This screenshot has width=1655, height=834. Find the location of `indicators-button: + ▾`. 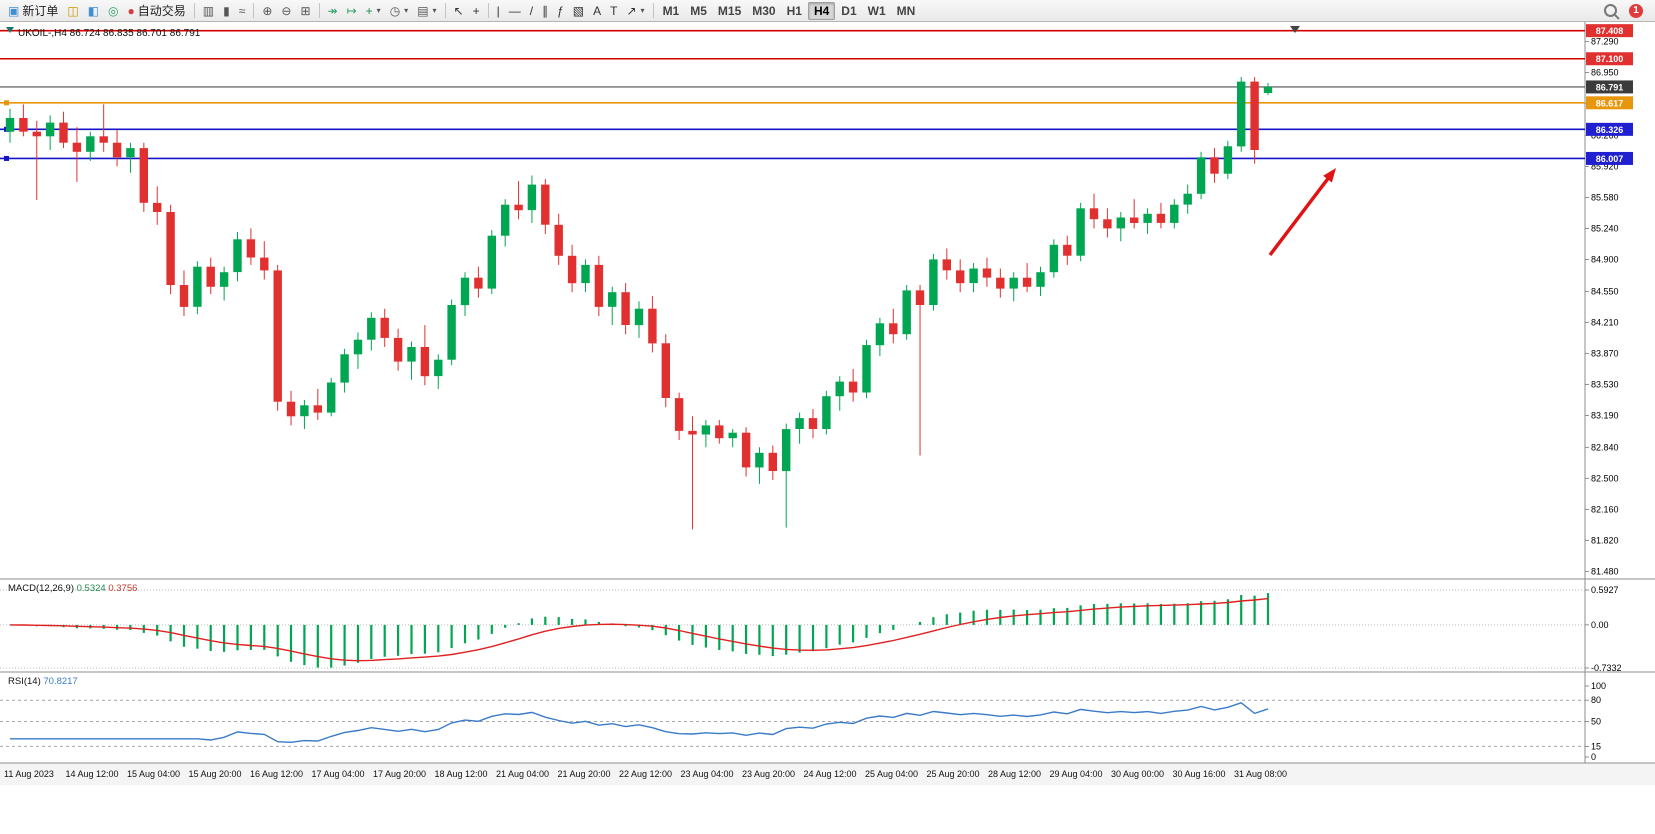

indicators-button: + ▾ is located at coordinates (373, 11).